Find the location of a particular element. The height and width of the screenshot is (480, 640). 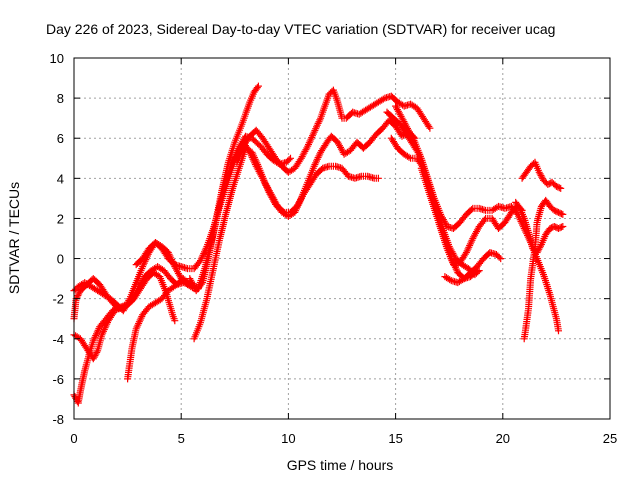

y-tick-label: -6 is located at coordinates (58, 379).